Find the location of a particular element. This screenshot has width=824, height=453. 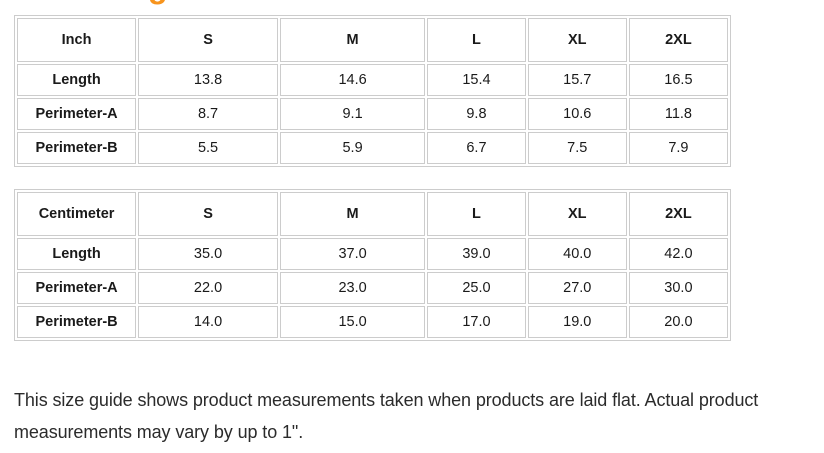

measurement-row: Perimeter-B 5.5 5.9 6.7 7.5 7.9 is located at coordinates (372, 148).